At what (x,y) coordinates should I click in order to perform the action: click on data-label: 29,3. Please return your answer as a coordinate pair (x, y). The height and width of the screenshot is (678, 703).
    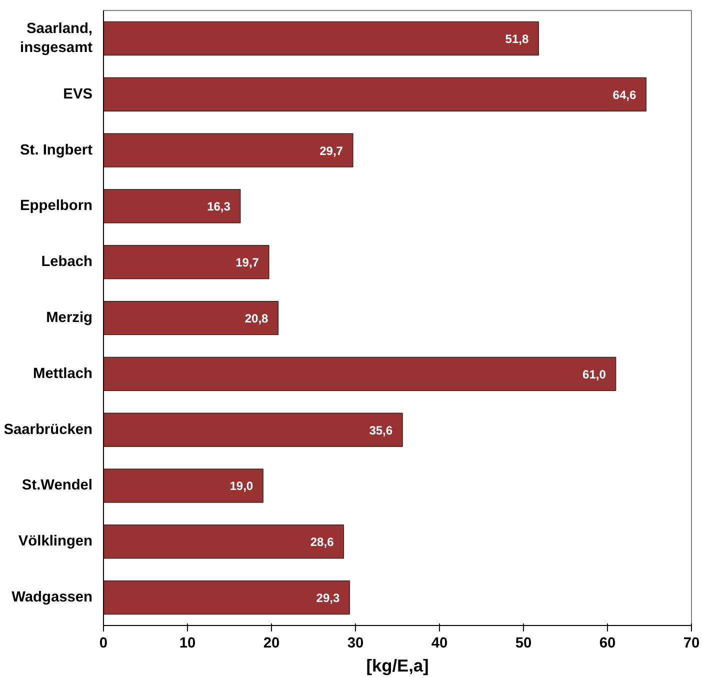
    Looking at the image, I should click on (328, 598).